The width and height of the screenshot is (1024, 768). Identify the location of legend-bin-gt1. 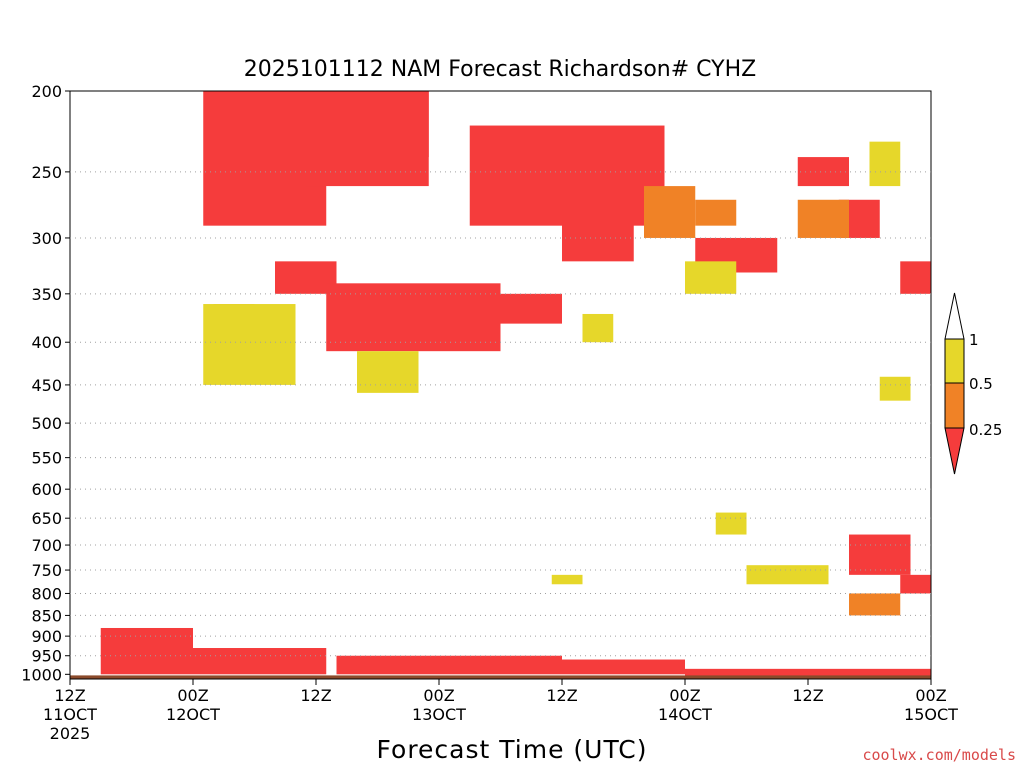
(954, 316).